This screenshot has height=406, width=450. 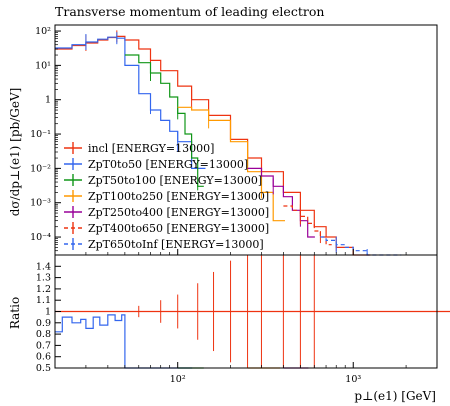 I want to click on main-y-tick-label: 10², so click(x=43, y=31).